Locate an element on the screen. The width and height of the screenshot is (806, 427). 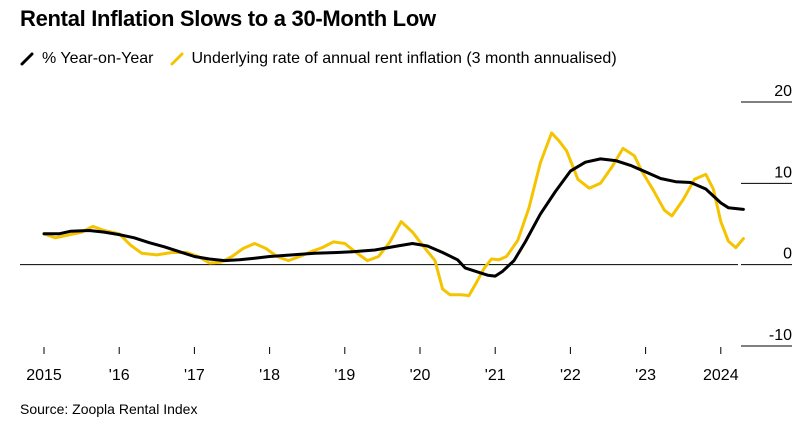
legend-label-yoy: % Year-on-Year is located at coordinates (98, 58).